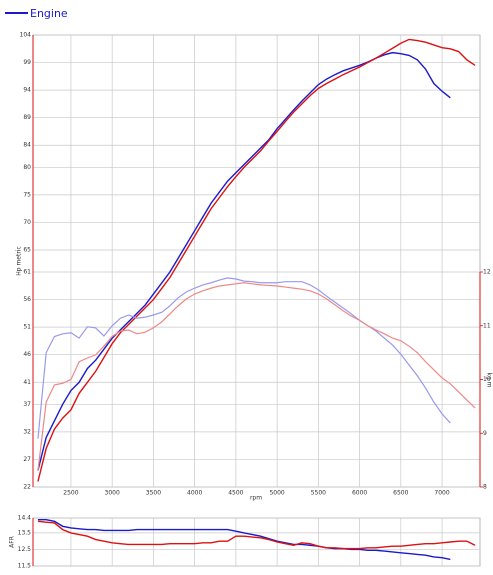 This screenshot has width=493, height=575. I want to click on x-tick-label: 4500, so click(235, 493).